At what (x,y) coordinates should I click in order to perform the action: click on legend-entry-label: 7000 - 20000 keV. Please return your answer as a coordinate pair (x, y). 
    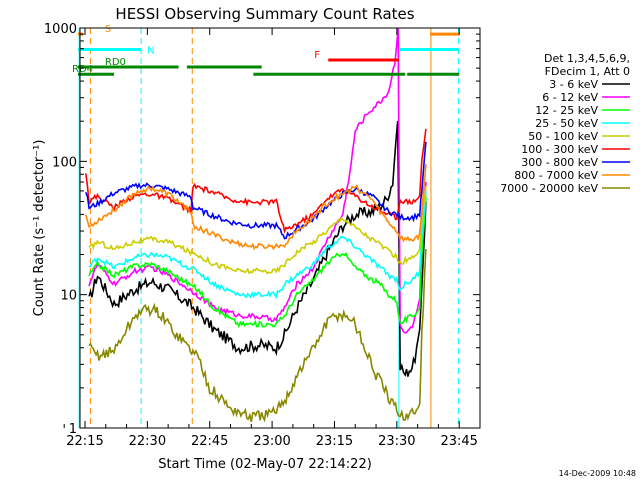
    Looking at the image, I should click on (549, 188).